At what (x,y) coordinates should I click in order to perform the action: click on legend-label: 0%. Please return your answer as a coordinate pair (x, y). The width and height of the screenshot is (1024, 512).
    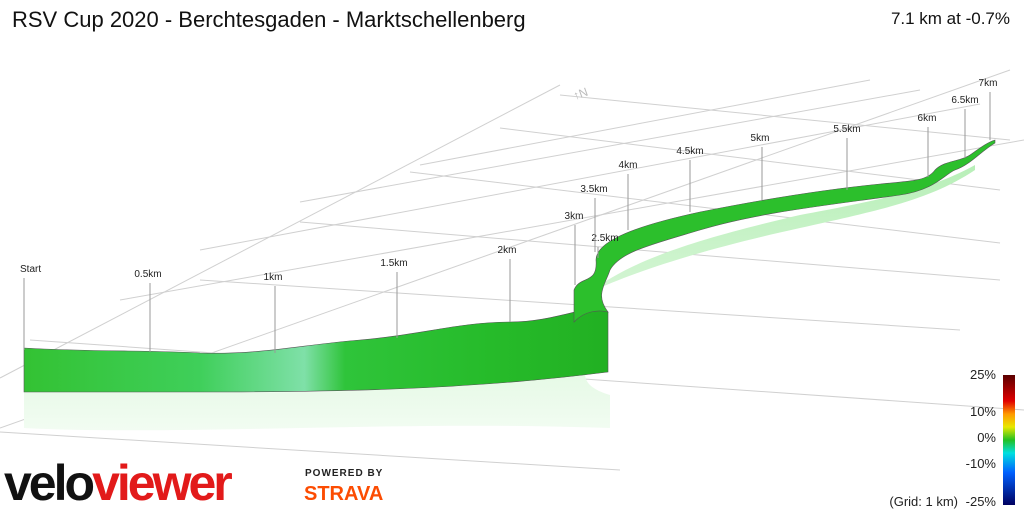
    Looking at the image, I should click on (986, 437).